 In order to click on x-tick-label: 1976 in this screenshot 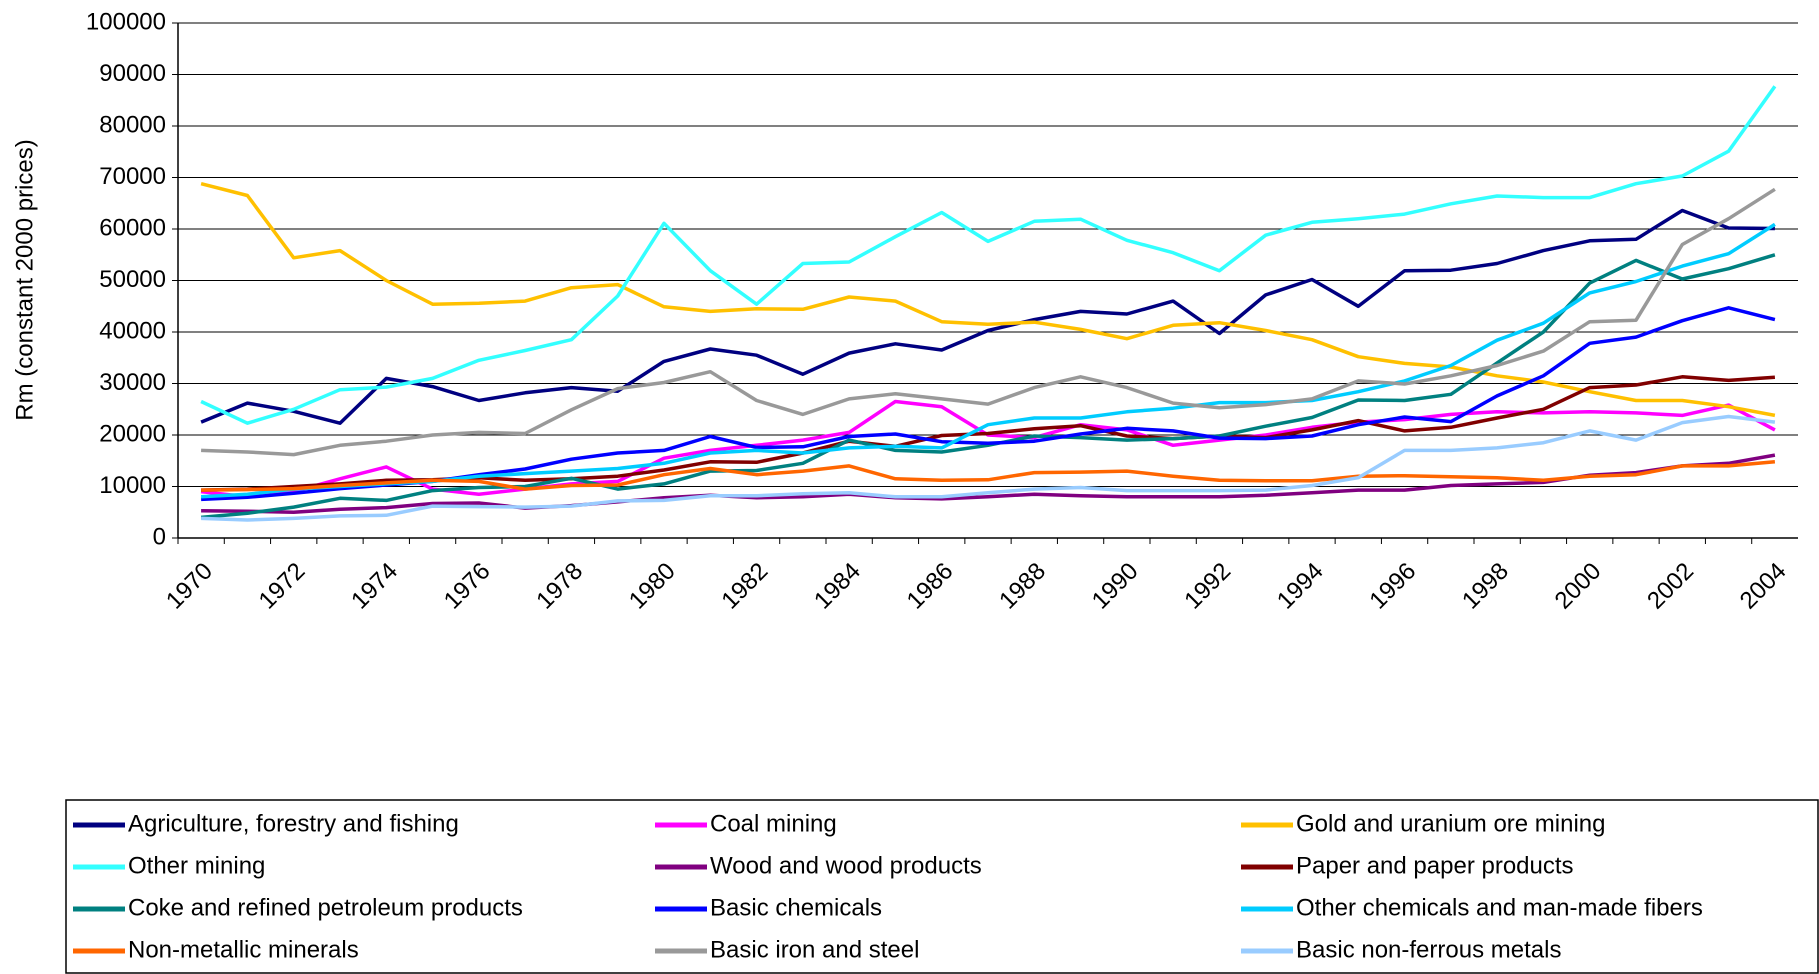, I will do `click(467, 586)`.